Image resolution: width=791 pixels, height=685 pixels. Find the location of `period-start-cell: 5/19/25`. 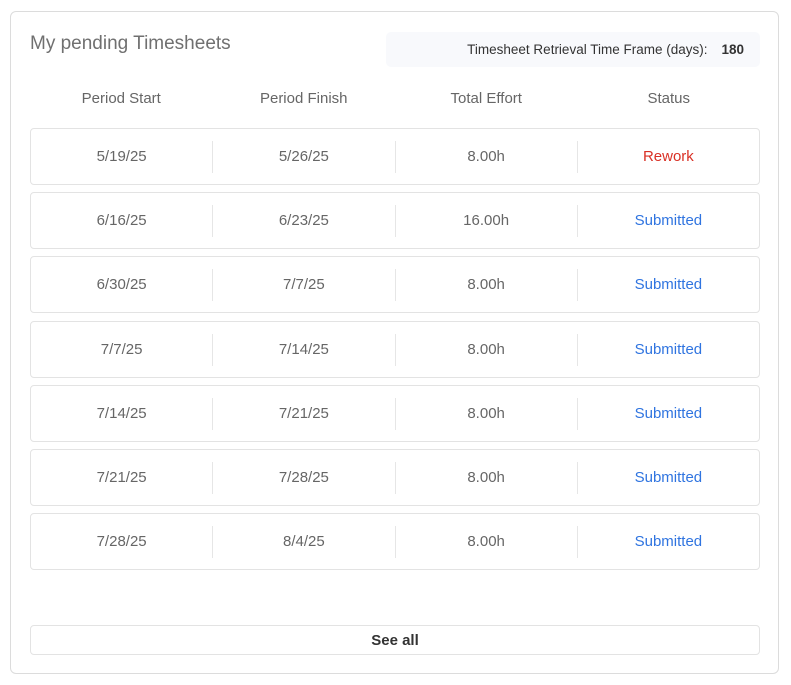

period-start-cell: 5/19/25 is located at coordinates (121, 156).